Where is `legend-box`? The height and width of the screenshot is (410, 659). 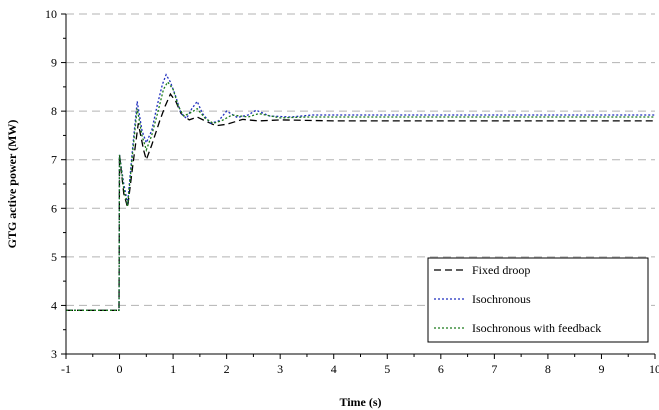
legend-box is located at coordinates (538, 300).